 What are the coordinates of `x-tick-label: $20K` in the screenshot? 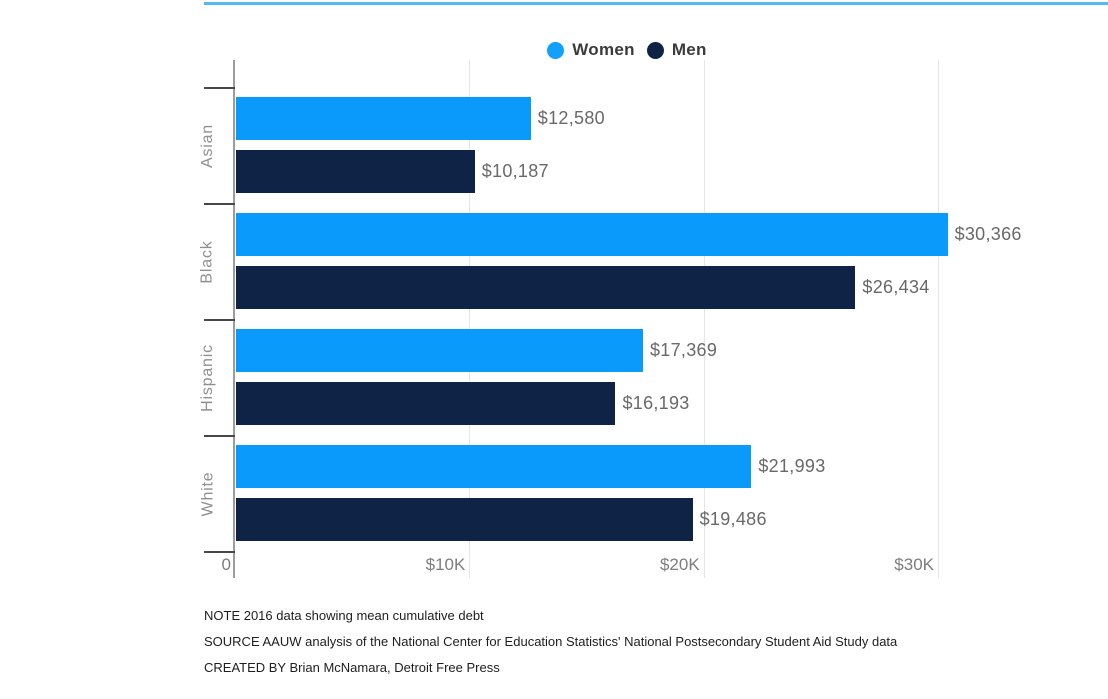 It's located at (679, 564).